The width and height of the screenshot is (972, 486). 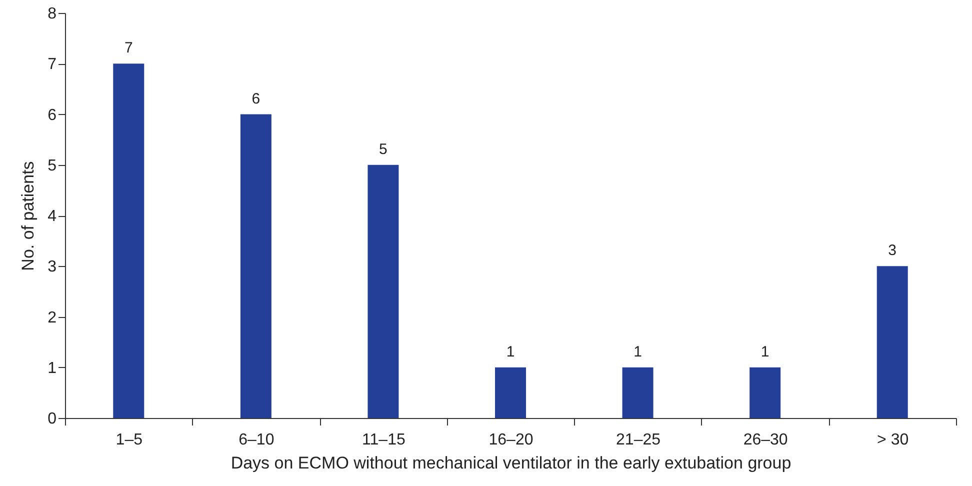 I want to click on x-tick-label: 1–5, so click(x=129, y=440).